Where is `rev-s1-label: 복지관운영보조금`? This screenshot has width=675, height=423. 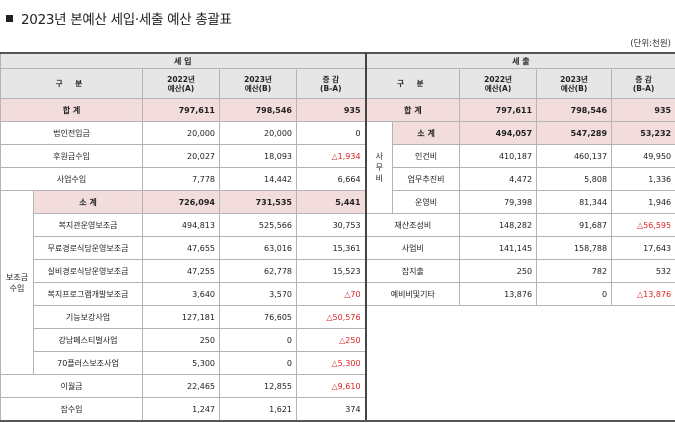
rev-s1-label: 복지관운영보조금 is located at coordinates (88, 225).